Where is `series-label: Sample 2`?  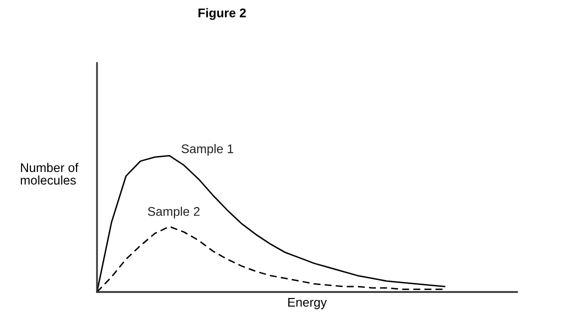 series-label: Sample 2 is located at coordinates (174, 212).